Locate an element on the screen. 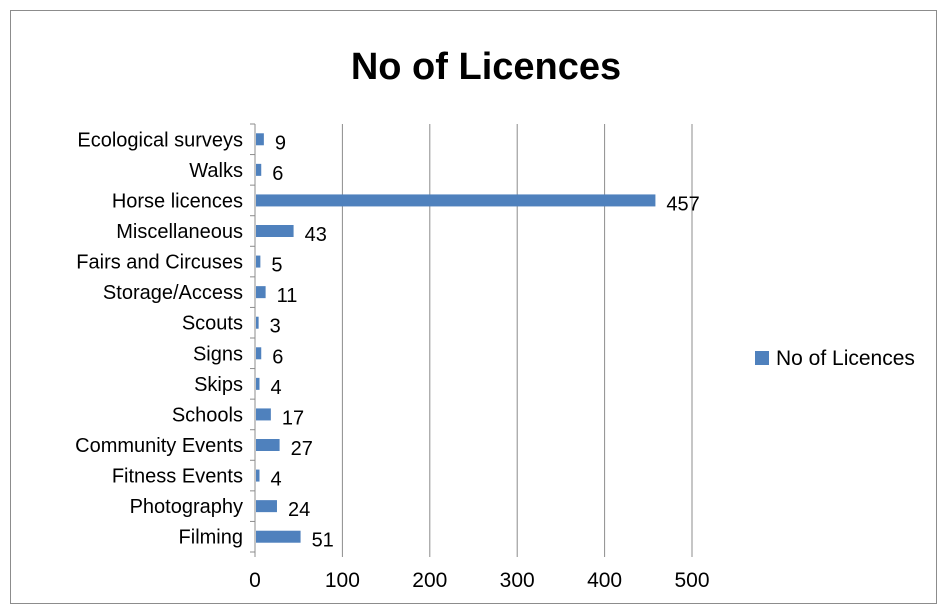  x-tick-label: 300 is located at coordinates (517, 580).